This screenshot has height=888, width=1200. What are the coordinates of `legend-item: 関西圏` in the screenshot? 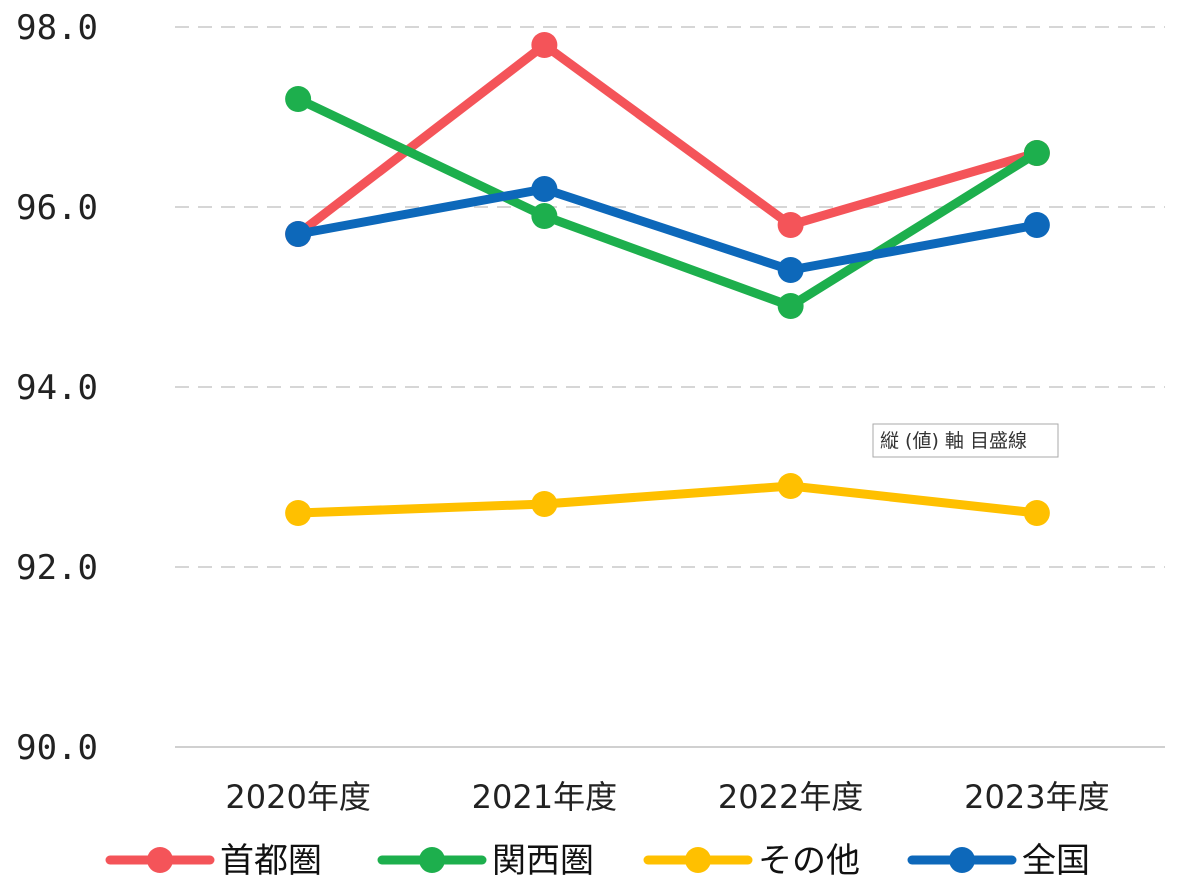 It's located at (485, 861).